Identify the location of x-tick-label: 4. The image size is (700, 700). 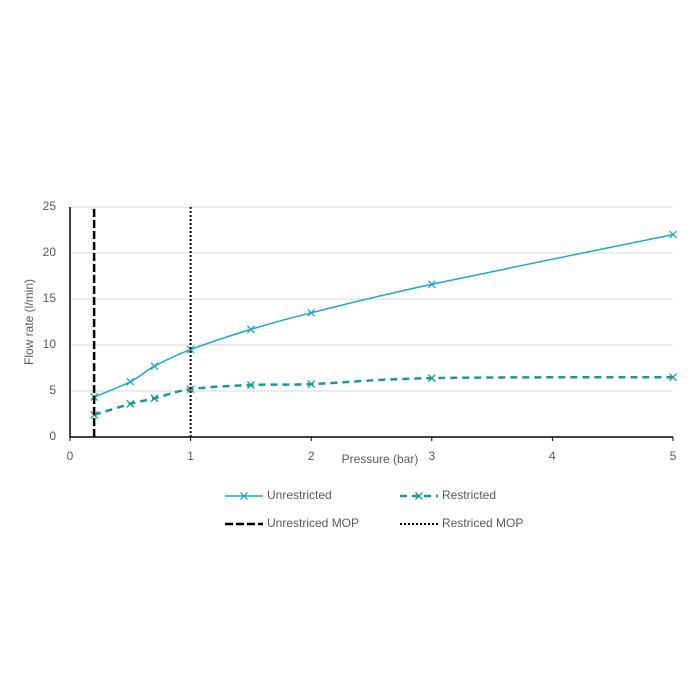
(552, 456).